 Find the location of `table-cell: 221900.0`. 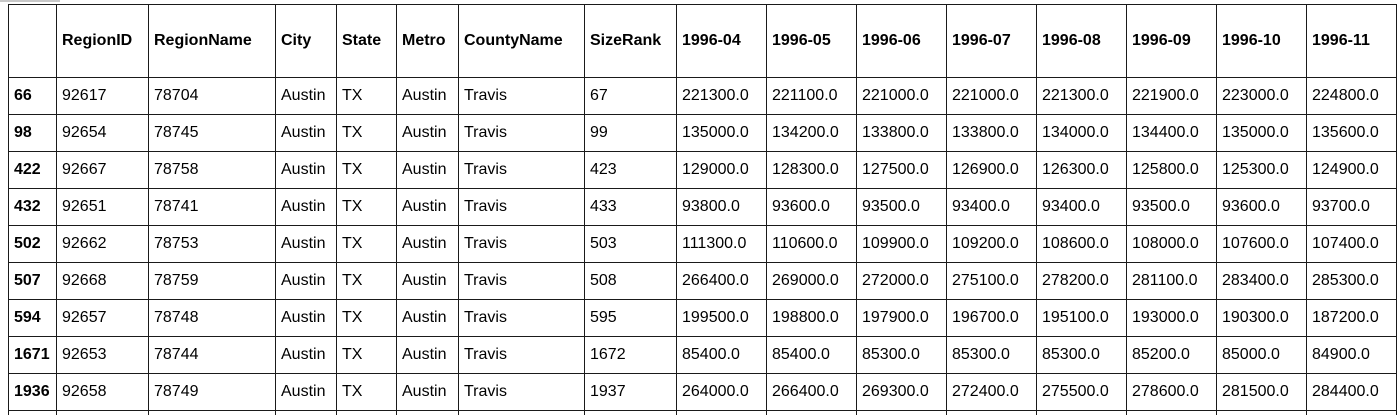

table-cell: 221900.0 is located at coordinates (1171, 96).